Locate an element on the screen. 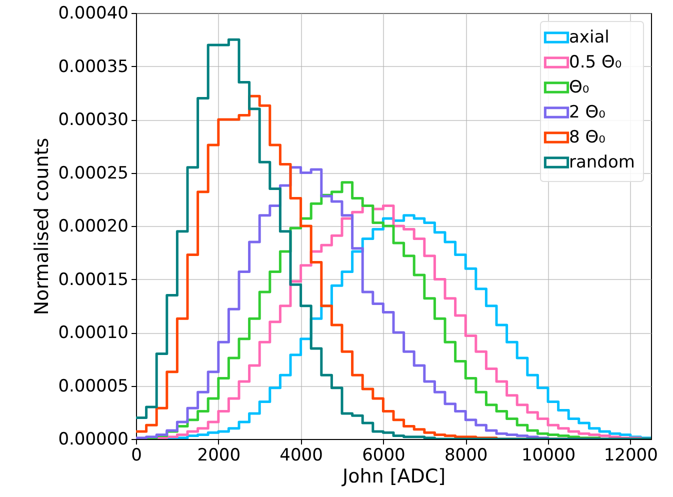  y-tick-label: 0.00035 is located at coordinates (93, 66).